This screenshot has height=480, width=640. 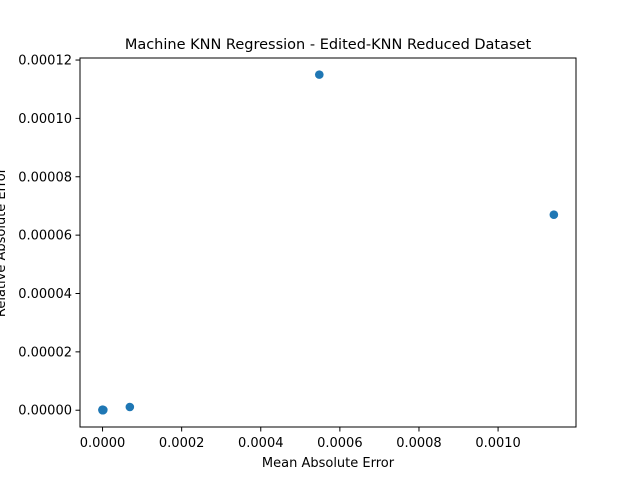 I want to click on y-tick-label: 0.00002, so click(x=45, y=352).